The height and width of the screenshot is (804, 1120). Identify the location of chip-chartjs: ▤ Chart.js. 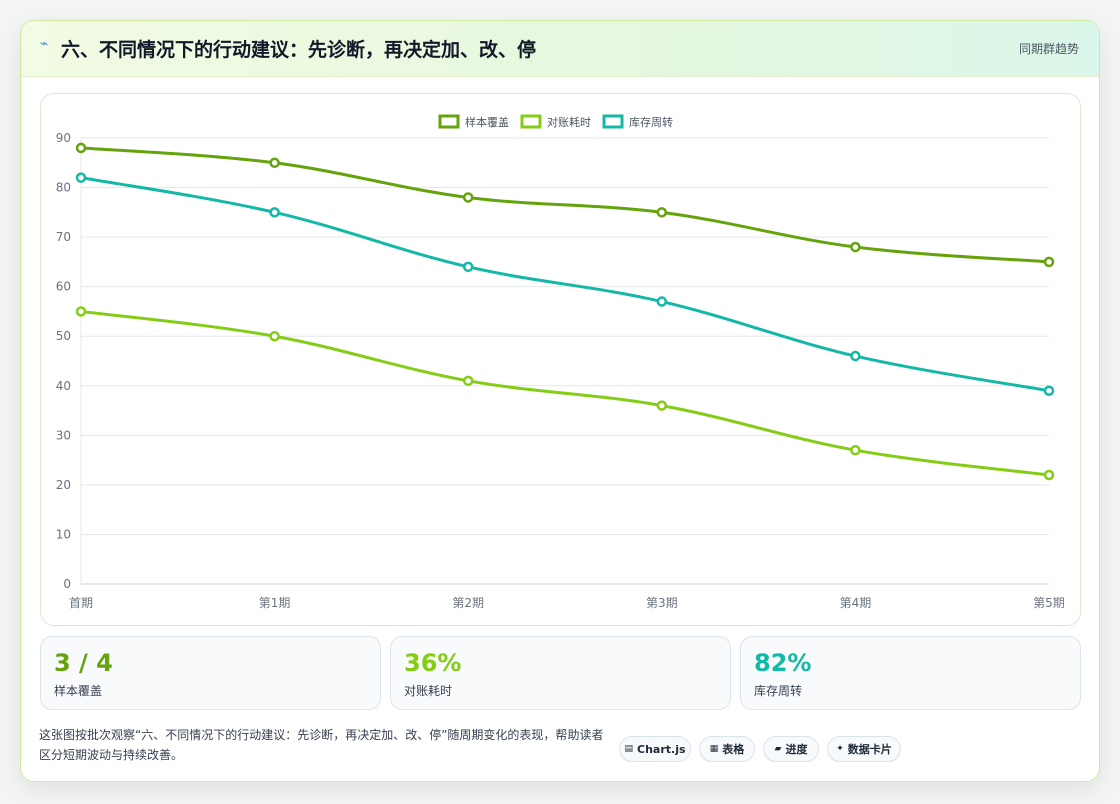
(655, 749).